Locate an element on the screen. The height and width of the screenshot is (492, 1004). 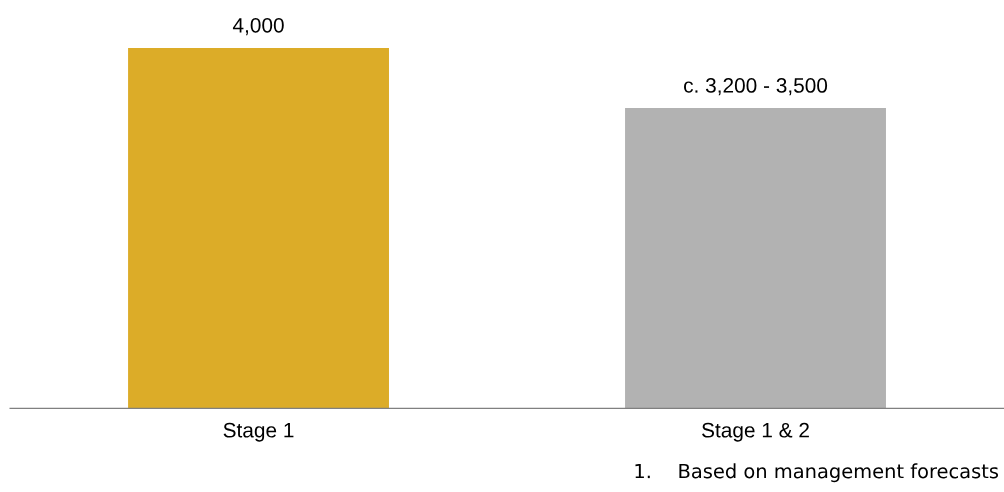
text: 1. Based on management forecasts is located at coordinates (817, 473).